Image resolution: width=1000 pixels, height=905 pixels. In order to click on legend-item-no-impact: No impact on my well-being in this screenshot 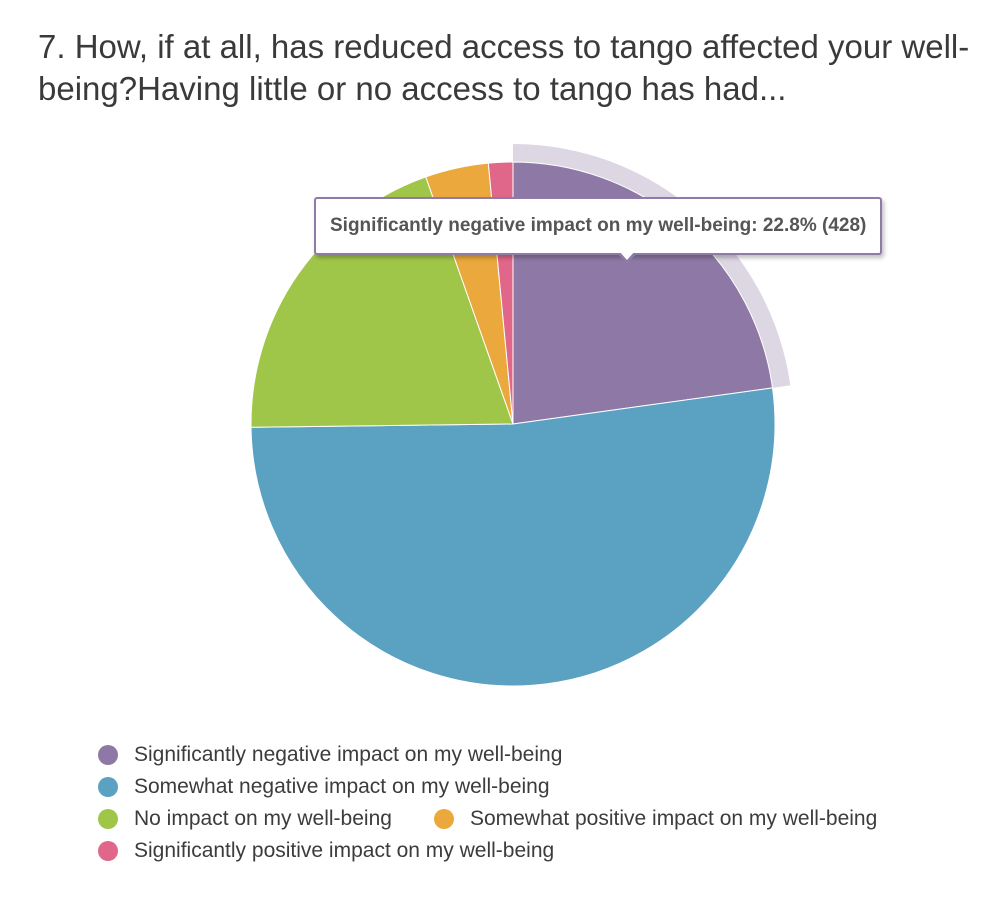, I will do `click(245, 819)`.